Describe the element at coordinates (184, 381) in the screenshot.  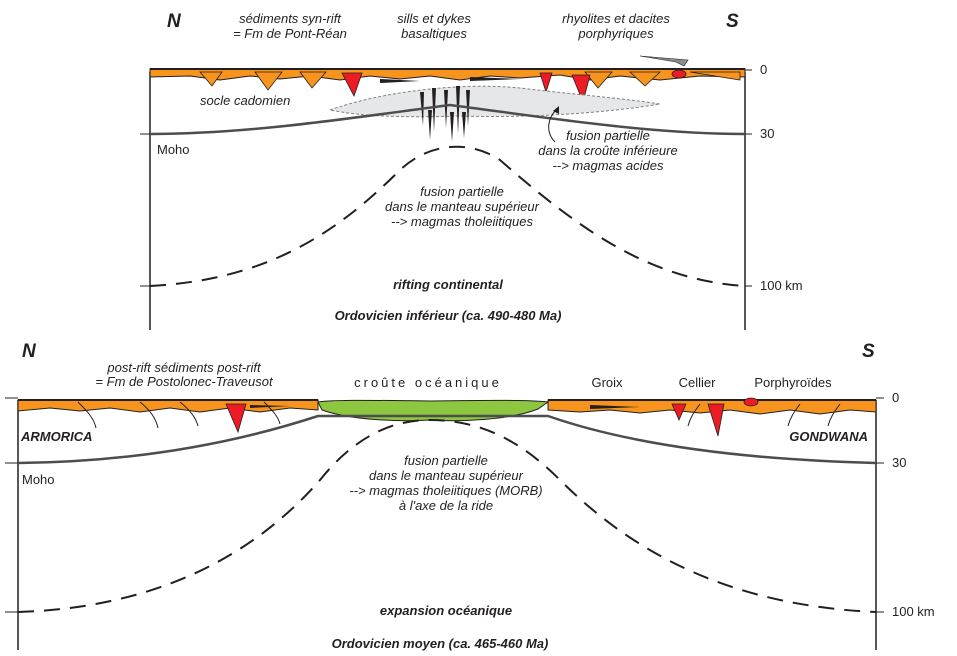
I see `bottom-sed-label-2: = Fm de Postolonec-Traveusot` at that location.